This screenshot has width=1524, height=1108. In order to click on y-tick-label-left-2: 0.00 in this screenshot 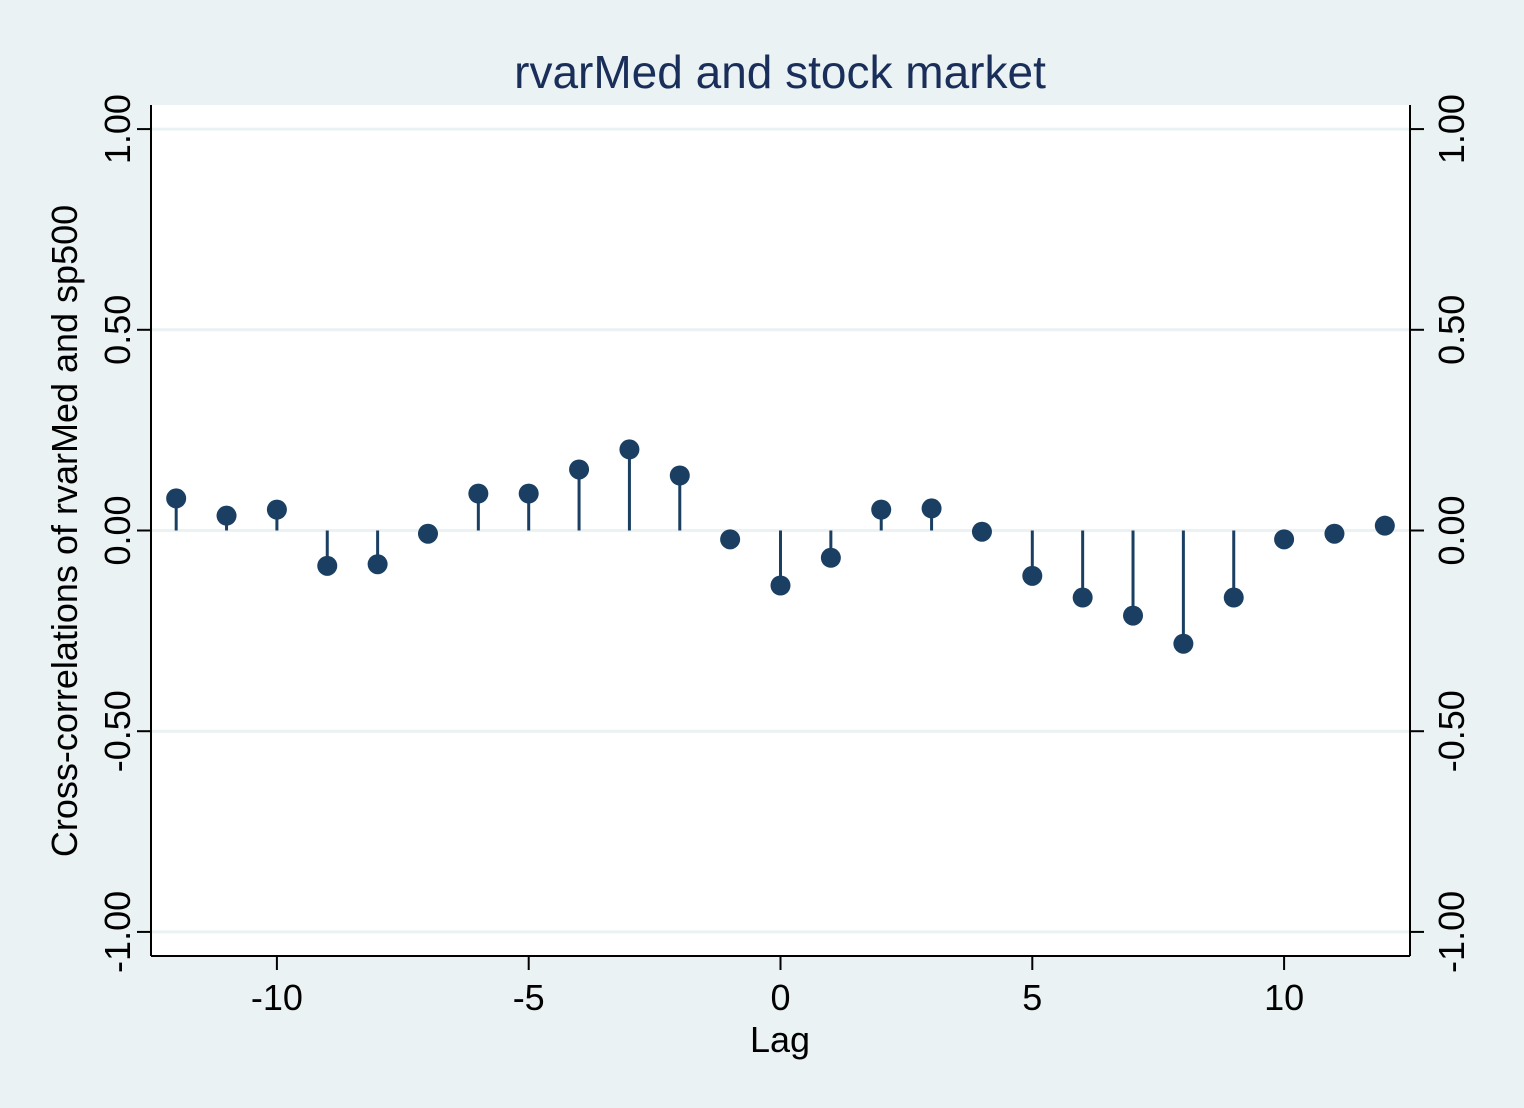, I will do `click(117, 530)`.